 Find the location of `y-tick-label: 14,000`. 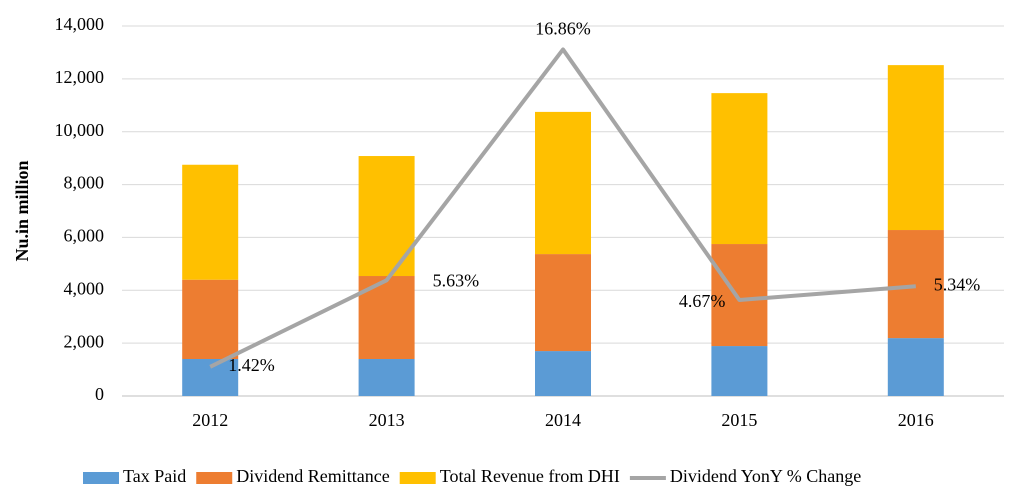

y-tick-label: 14,000 is located at coordinates (80, 24).